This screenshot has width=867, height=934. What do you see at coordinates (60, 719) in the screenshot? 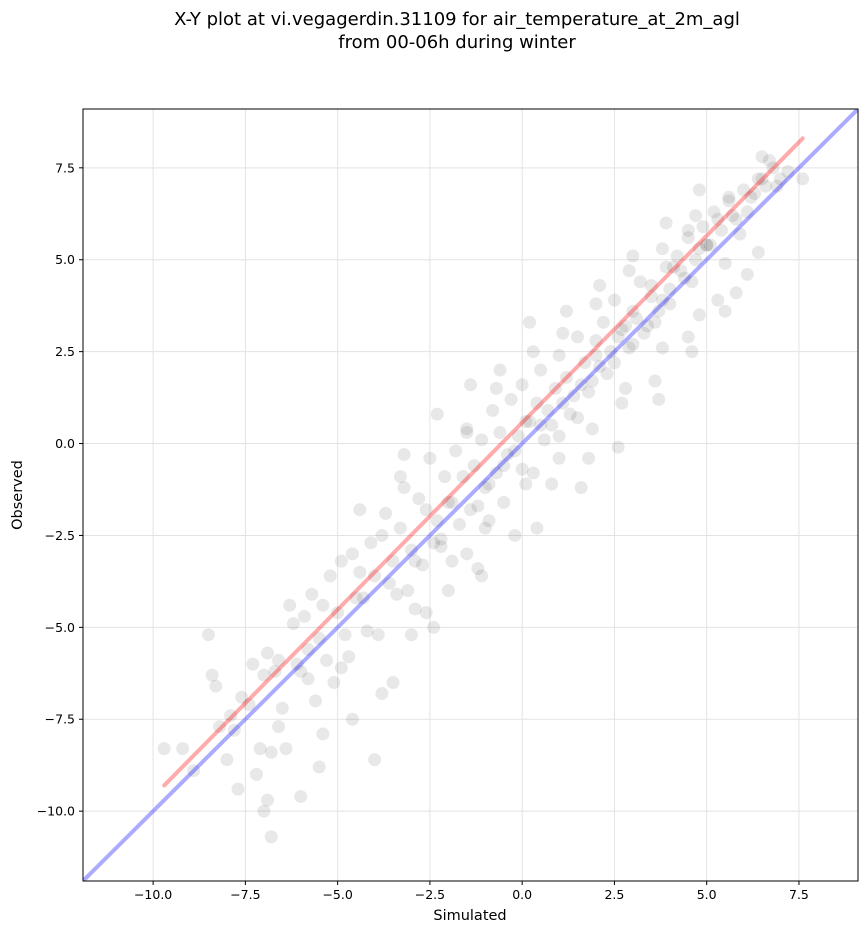
I see `y-tick-label: −7.5` at bounding box center [60, 719].